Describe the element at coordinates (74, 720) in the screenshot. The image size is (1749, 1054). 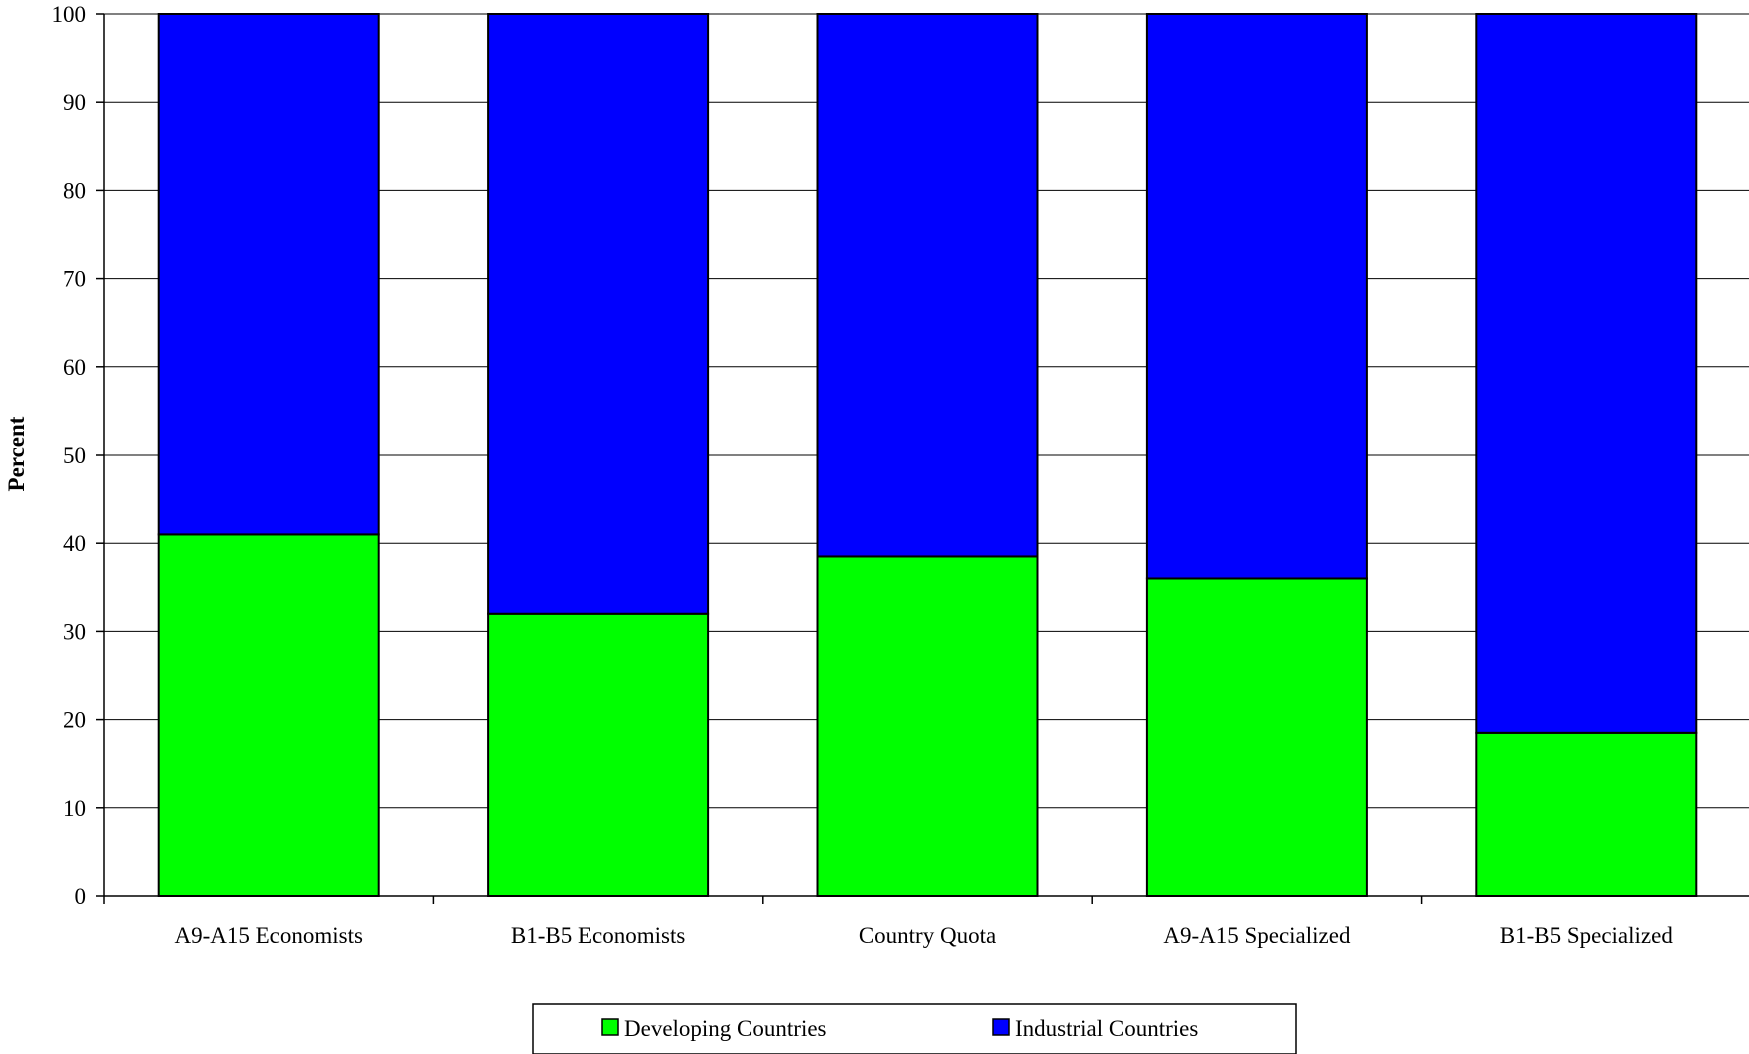
I see `y-tick-label: 20` at that location.